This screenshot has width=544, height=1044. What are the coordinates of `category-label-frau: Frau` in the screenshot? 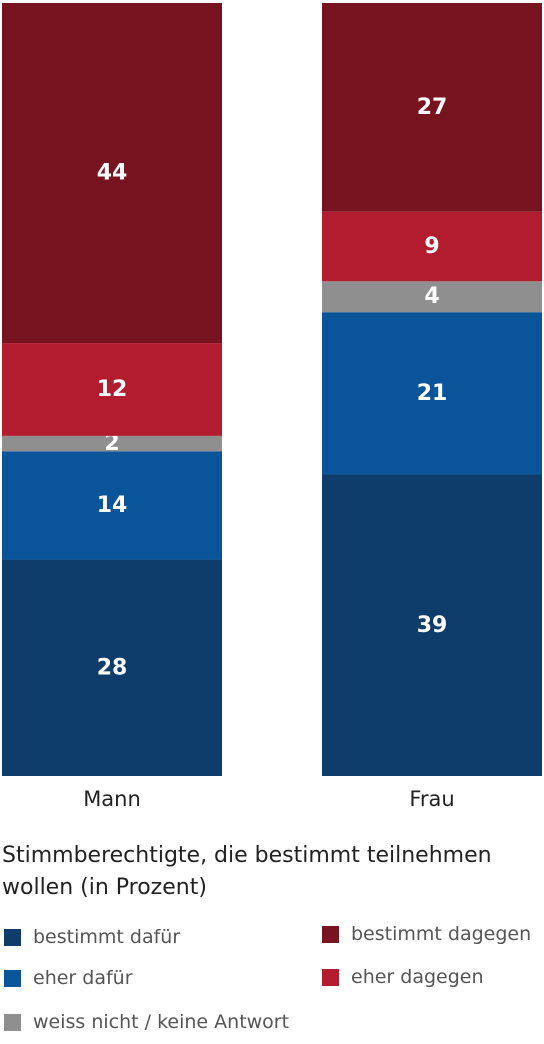 It's located at (431, 799).